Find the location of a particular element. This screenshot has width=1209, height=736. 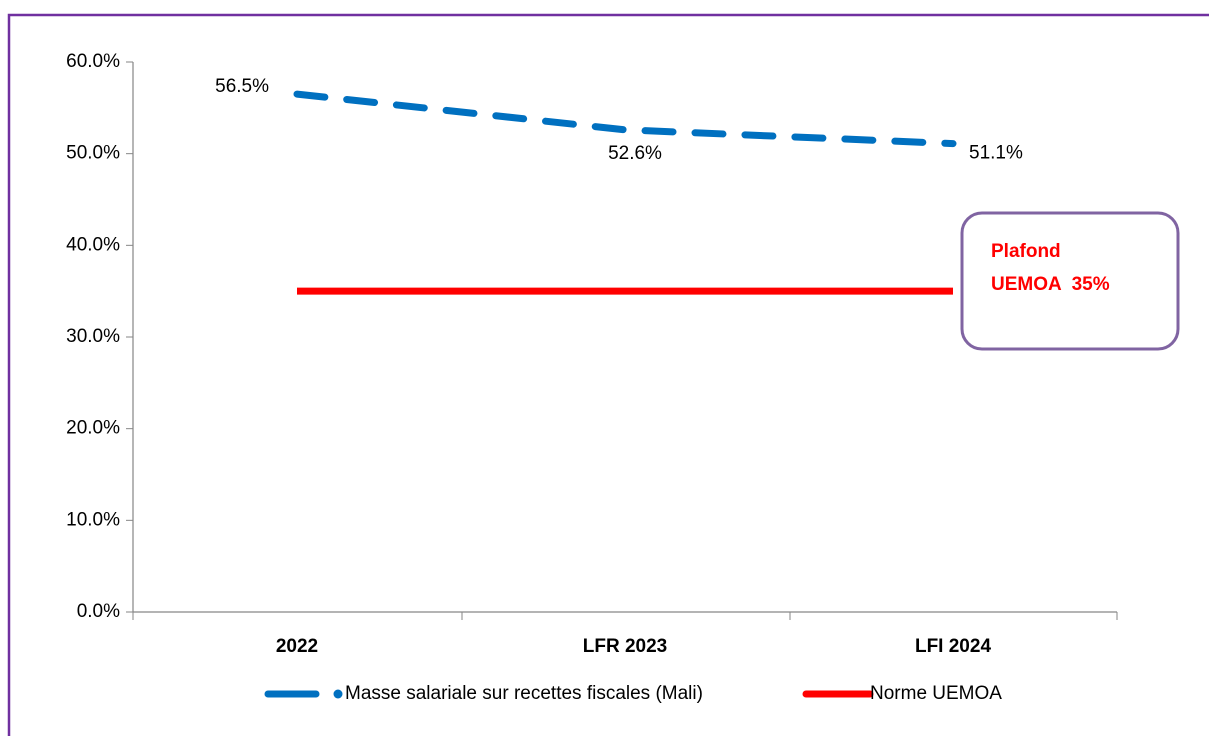

legend-swatch is located at coordinates (338, 694).